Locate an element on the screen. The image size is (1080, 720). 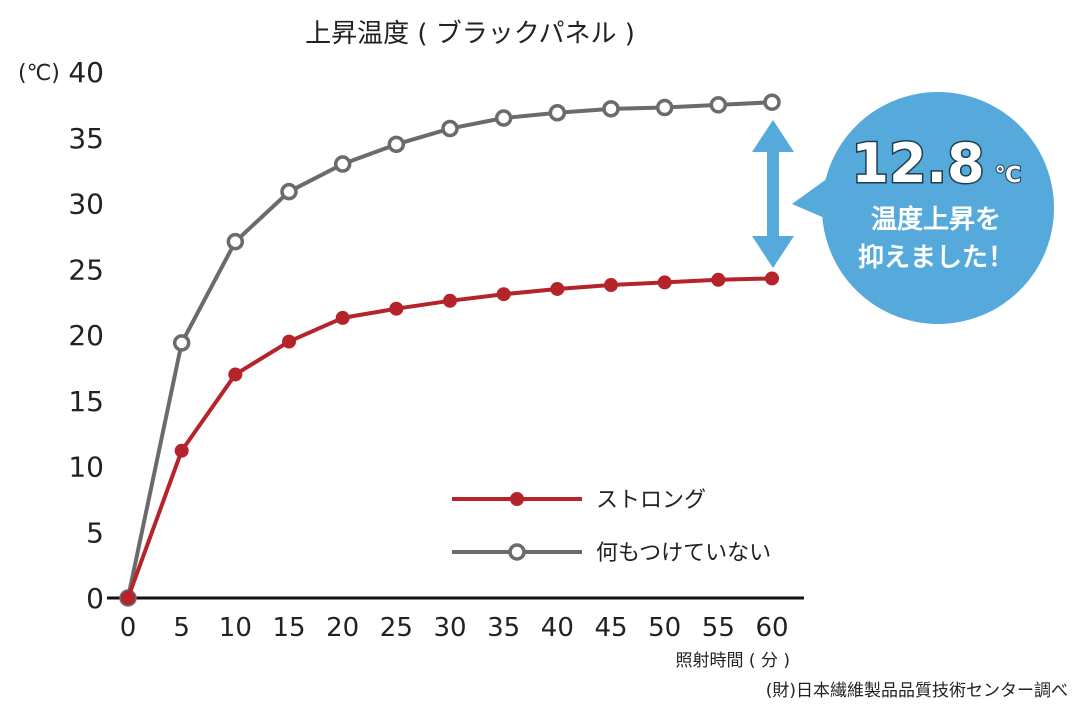
x-tick-label-15: 15 is located at coordinates (288, 628).